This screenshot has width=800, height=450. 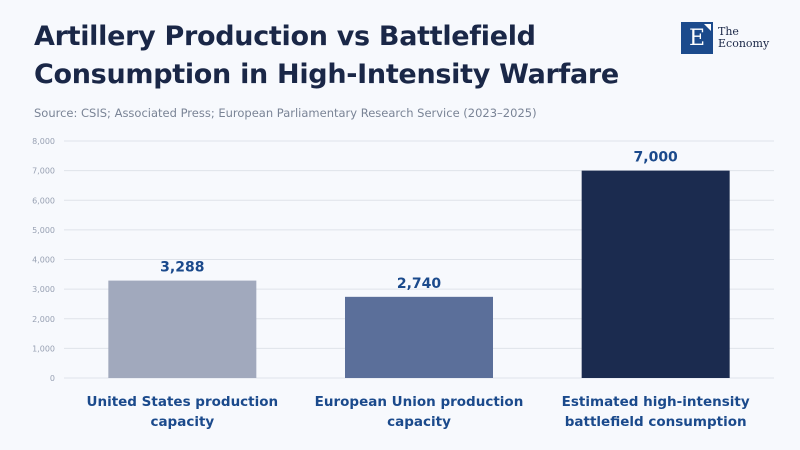 I want to click on logo-mark: E, so click(x=697, y=38).